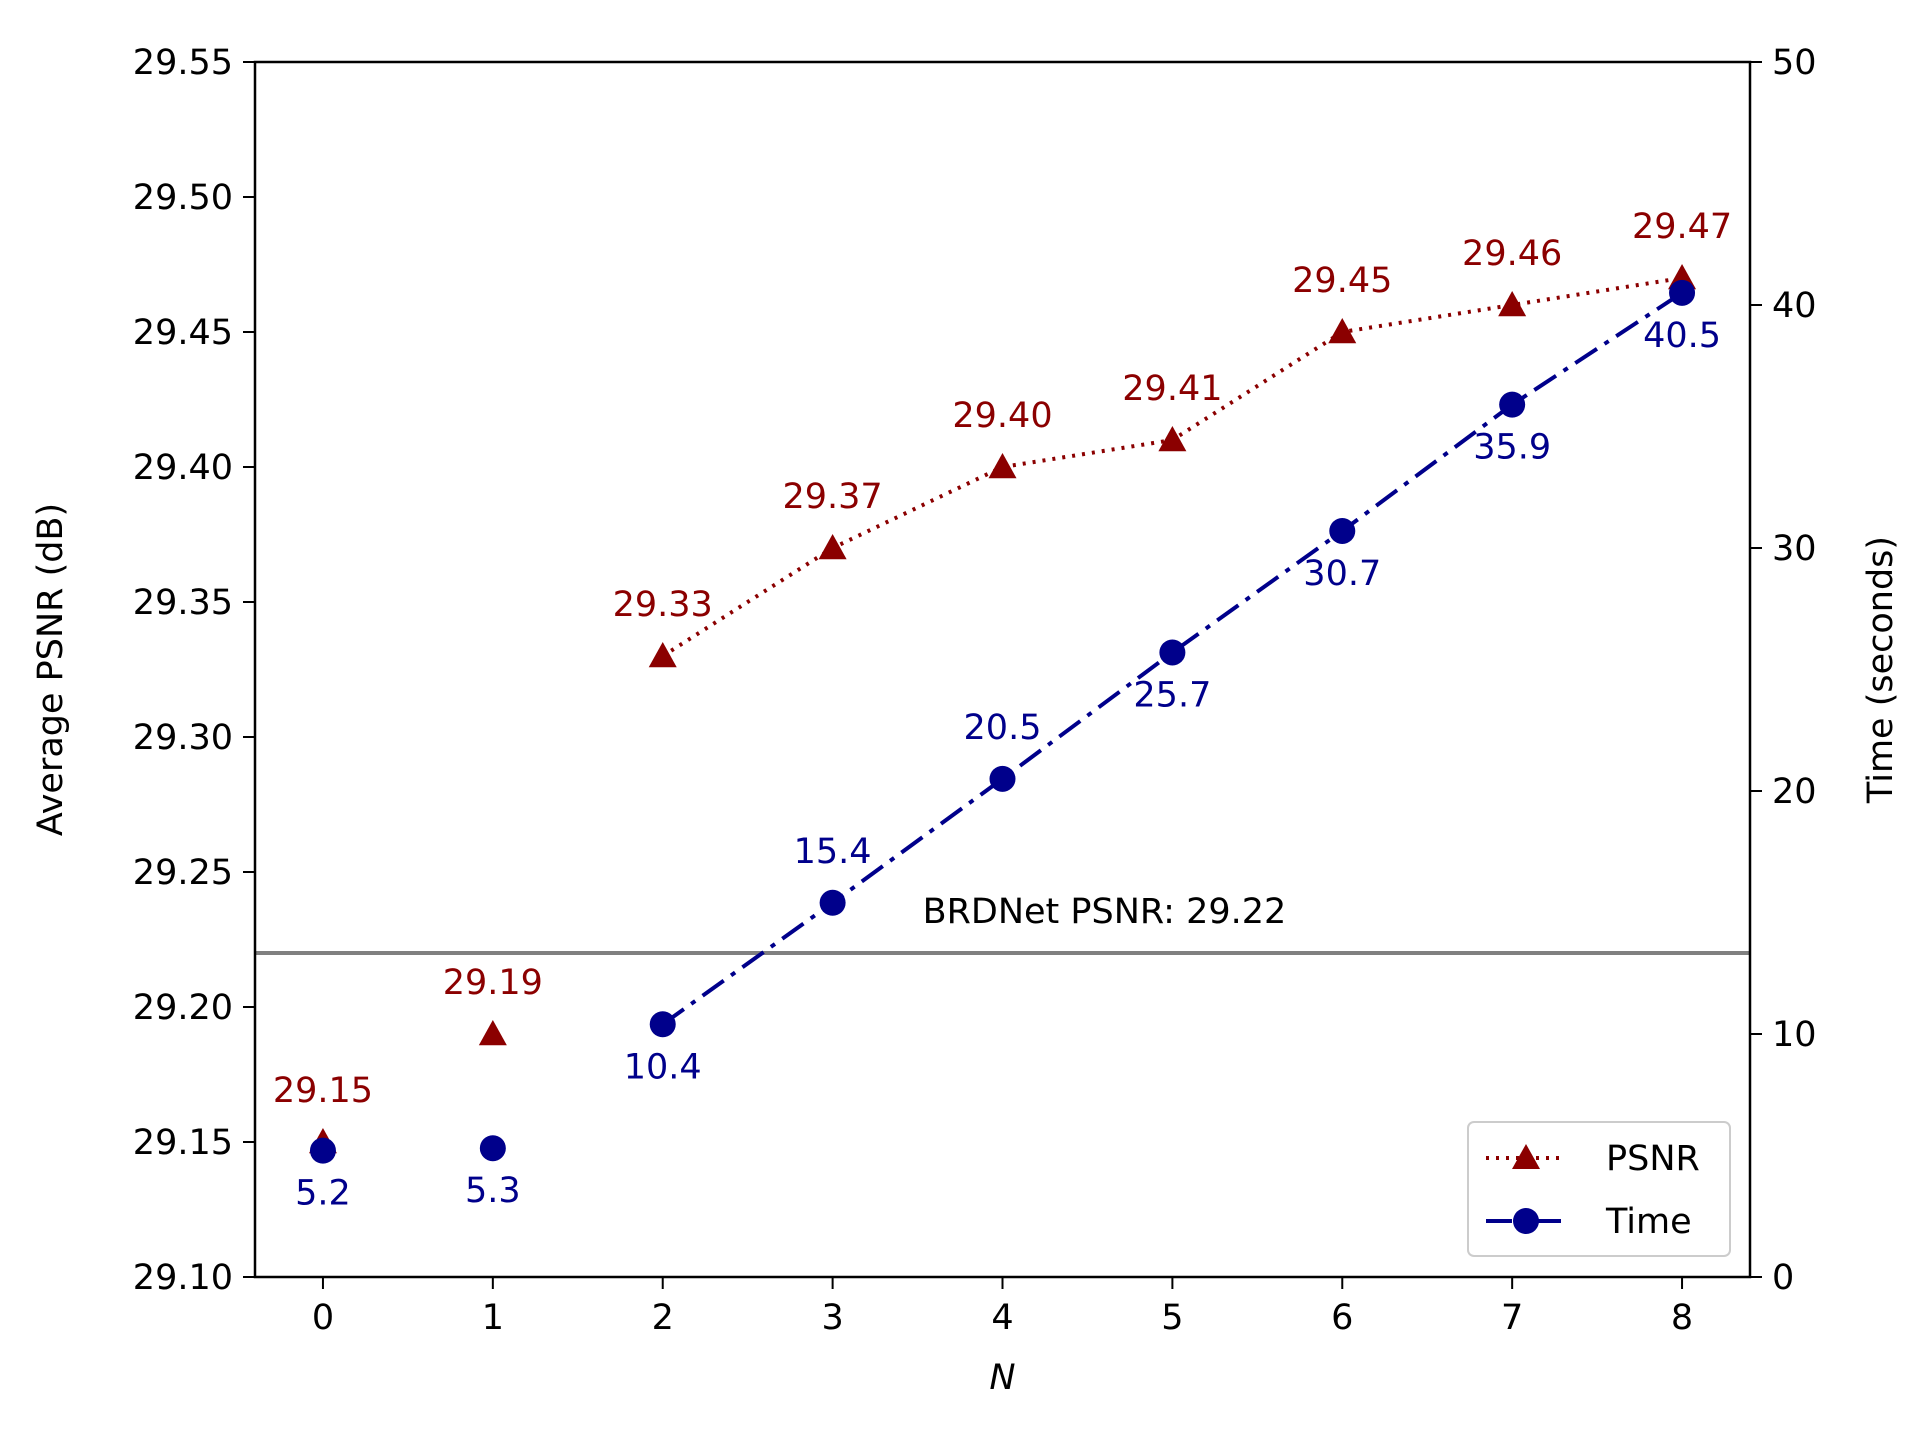  What do you see at coordinates (1589, 1222) in the screenshot?
I see `legend-item-time: Time` at bounding box center [1589, 1222].